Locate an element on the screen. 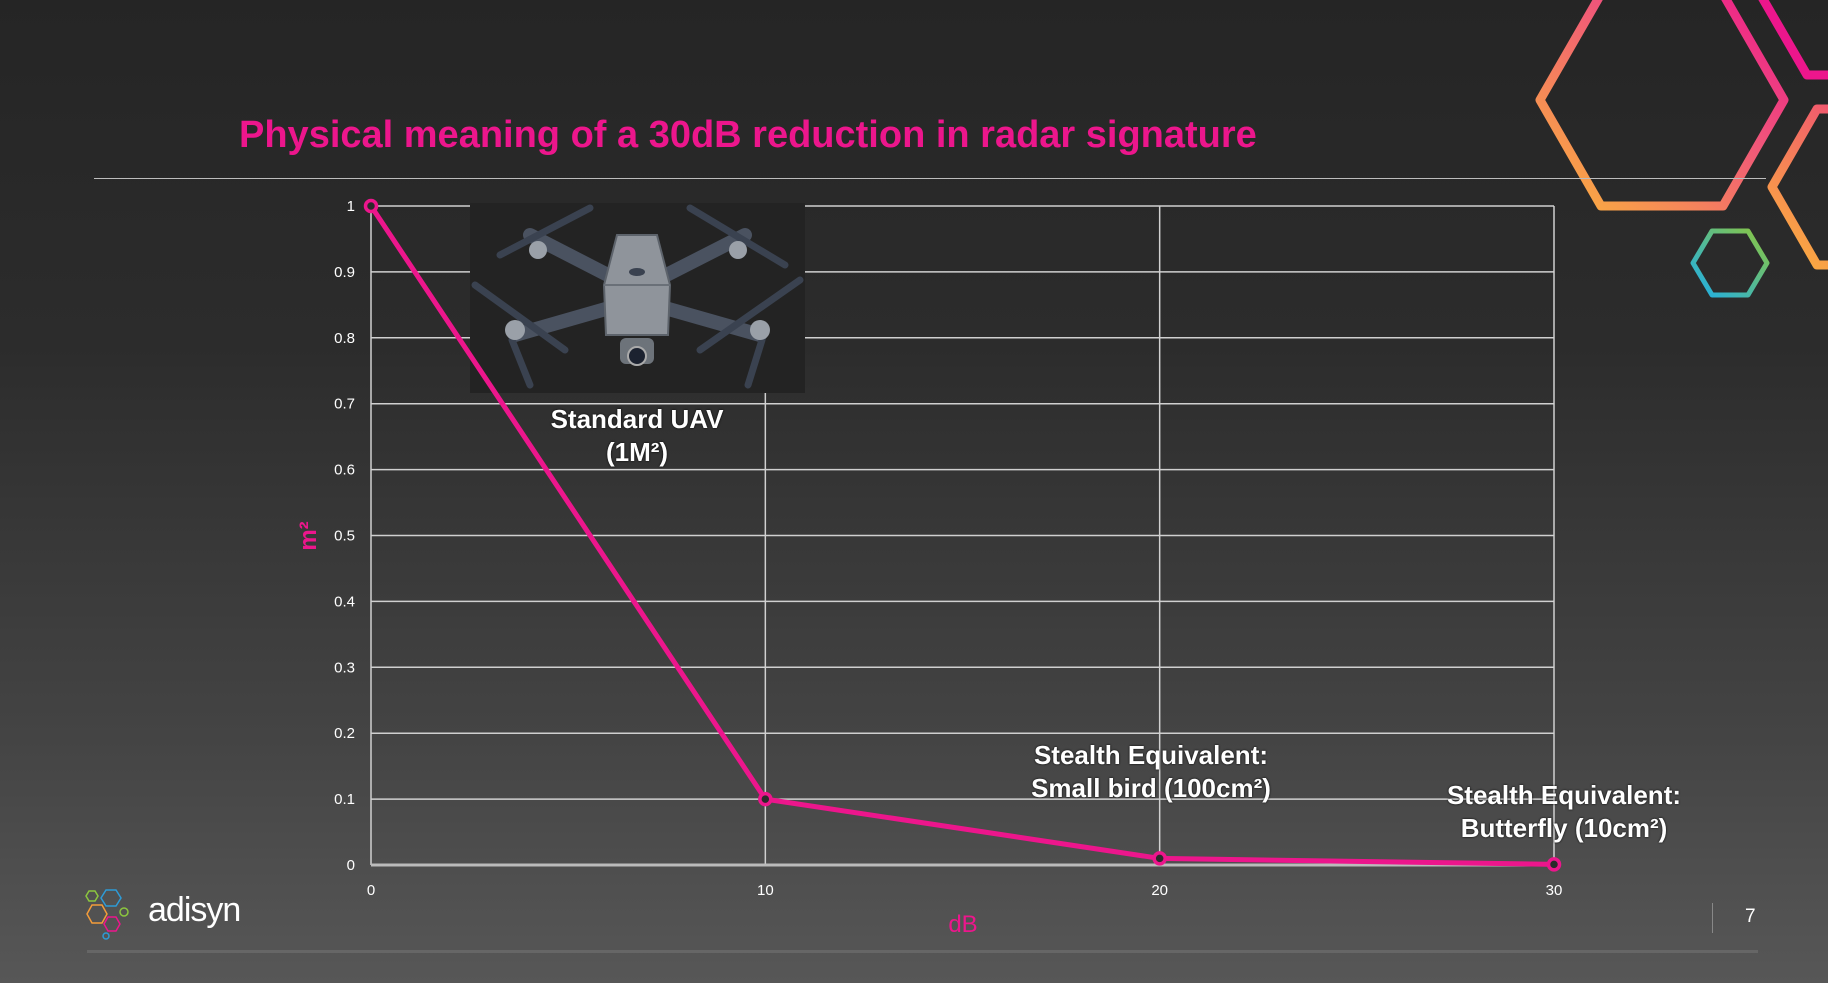 This screenshot has width=1828, height=983. butterfly-annotation: Stealth Equivalent: Butterfly (10cm²) is located at coordinates (1564, 812).